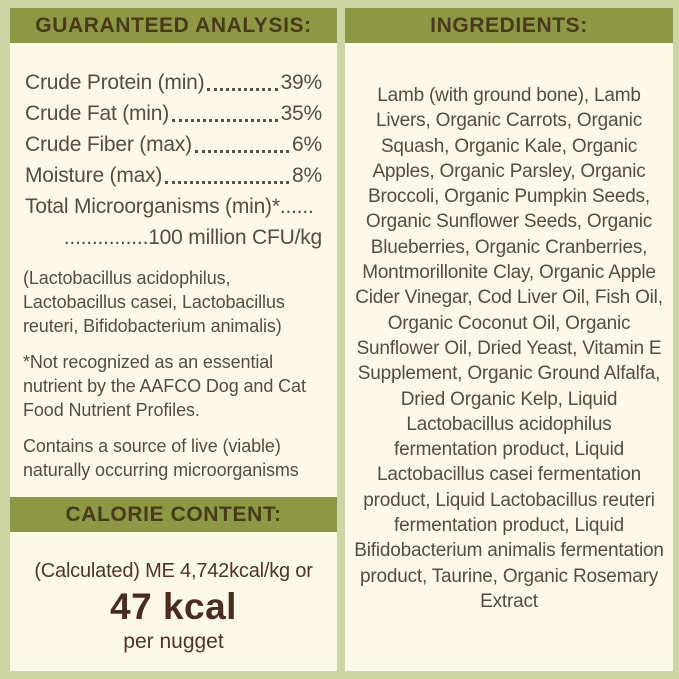 Image resolution: width=679 pixels, height=679 pixels. I want to click on analysis-row-crude-protein: Crude Protein (min) 39%, so click(173, 82).